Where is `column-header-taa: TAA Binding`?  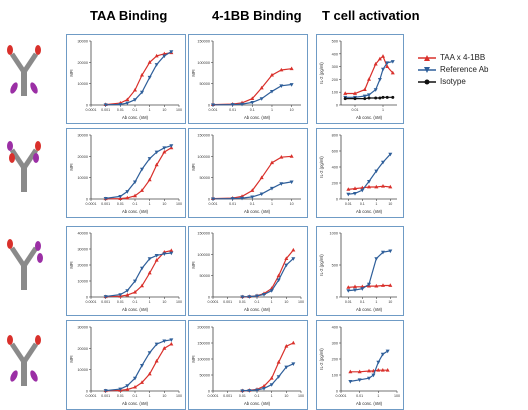
column-header-taa: TAA Binding is located at coordinates (129, 15).